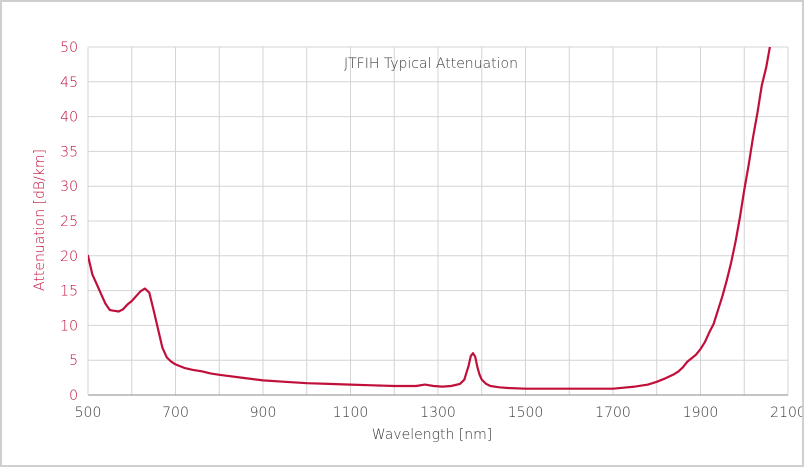 The width and height of the screenshot is (804, 467). I want to click on x-tick-label: 500, so click(88, 413).